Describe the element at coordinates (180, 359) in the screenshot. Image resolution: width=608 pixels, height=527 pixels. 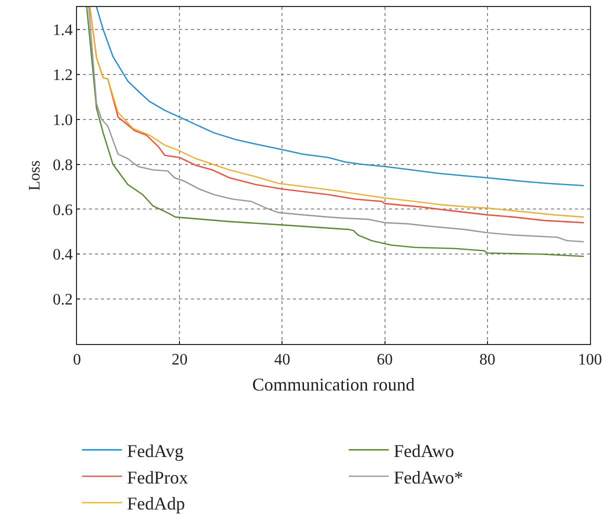
I see `x-tick-label: 20` at that location.